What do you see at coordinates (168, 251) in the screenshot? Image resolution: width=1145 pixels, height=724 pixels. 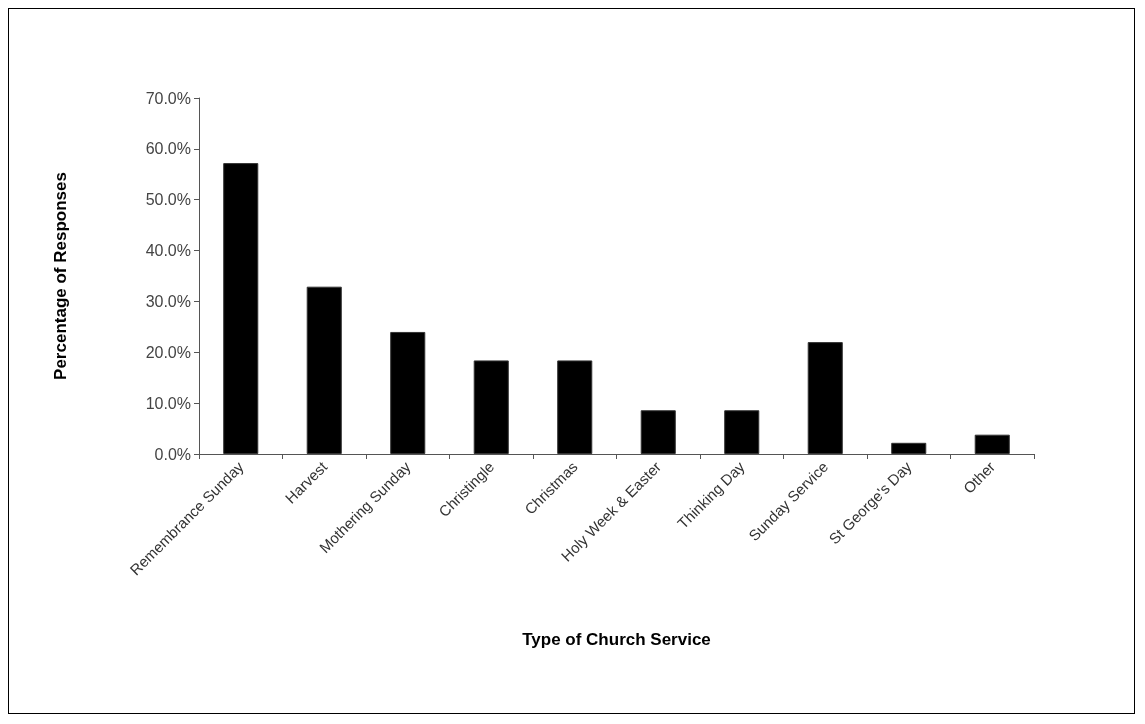 I see `y-tick-label: 40.0%` at bounding box center [168, 251].